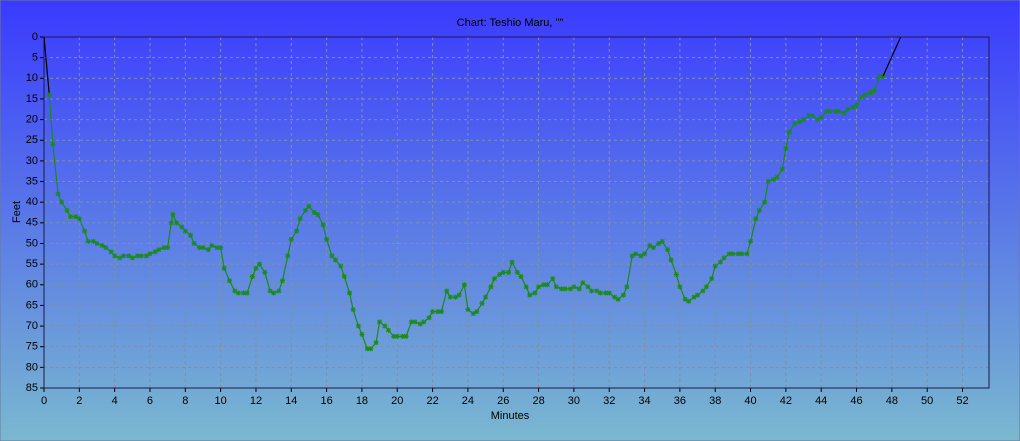  What do you see at coordinates (32, 305) in the screenshot?
I see `y-tick-label: 65` at bounding box center [32, 305].